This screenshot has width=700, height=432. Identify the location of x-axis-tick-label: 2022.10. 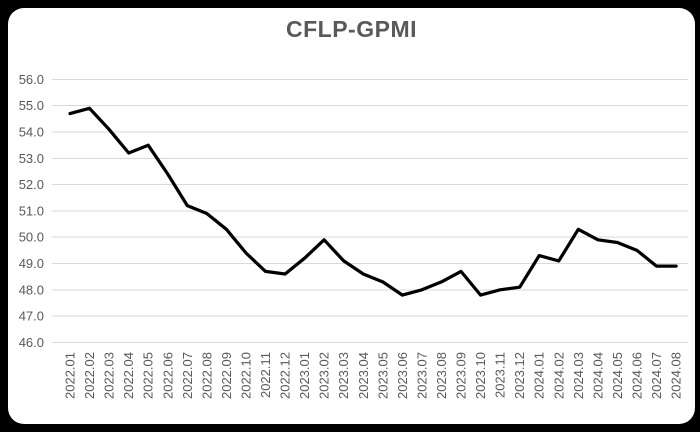
(245, 375).